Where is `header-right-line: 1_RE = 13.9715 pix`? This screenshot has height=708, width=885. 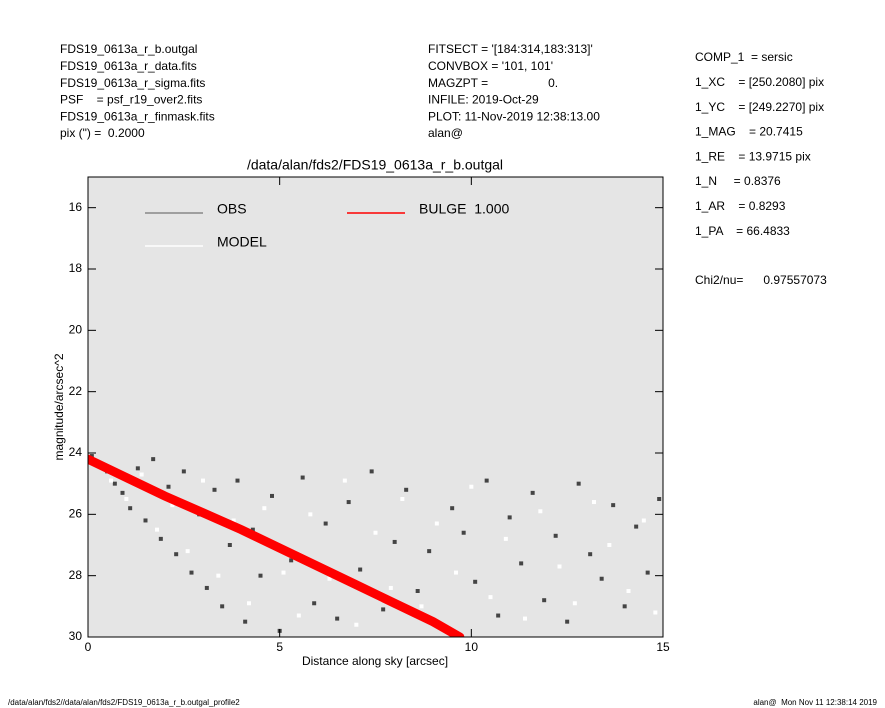
header-right-line: 1_RE = 13.9715 pix is located at coordinates (753, 156).